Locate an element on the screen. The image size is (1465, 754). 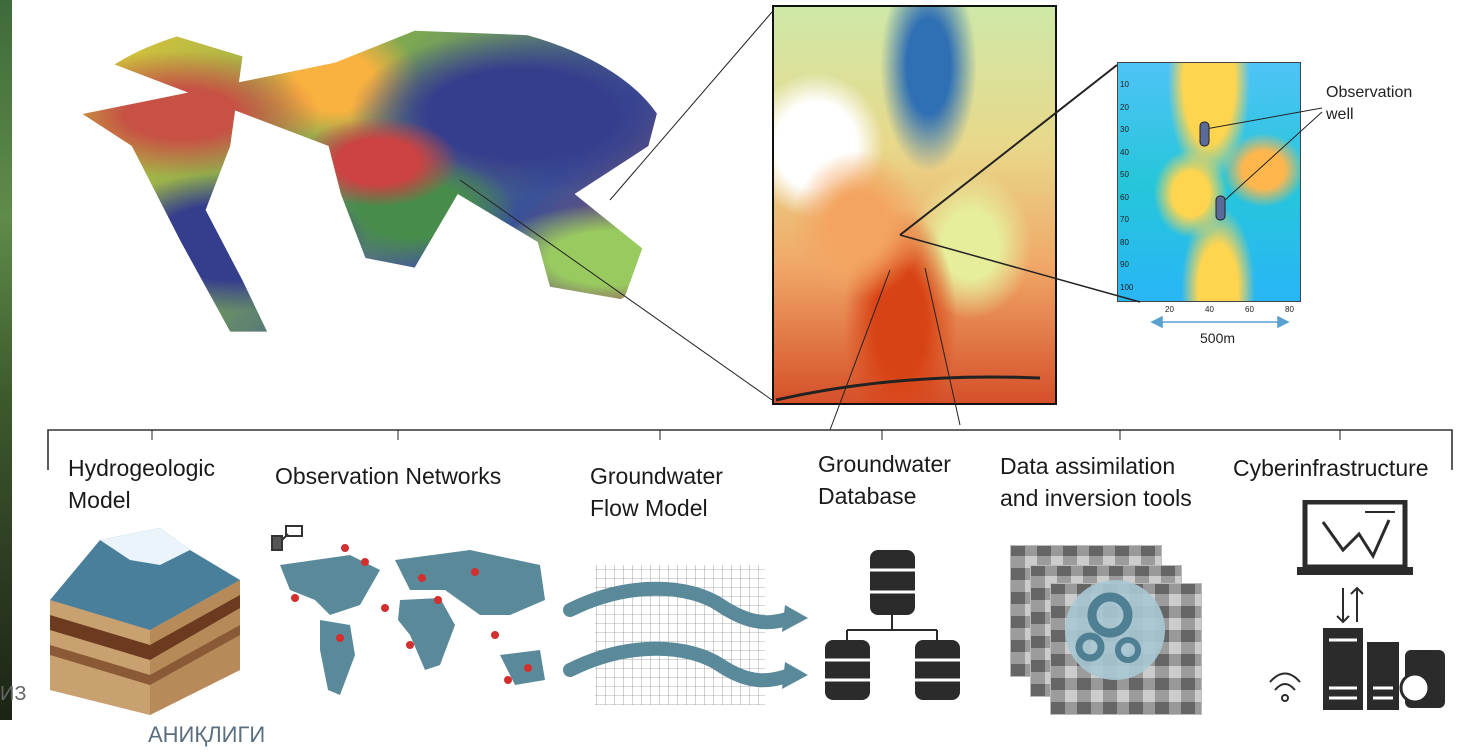
components-bracket is located at coordinates (750, 449).